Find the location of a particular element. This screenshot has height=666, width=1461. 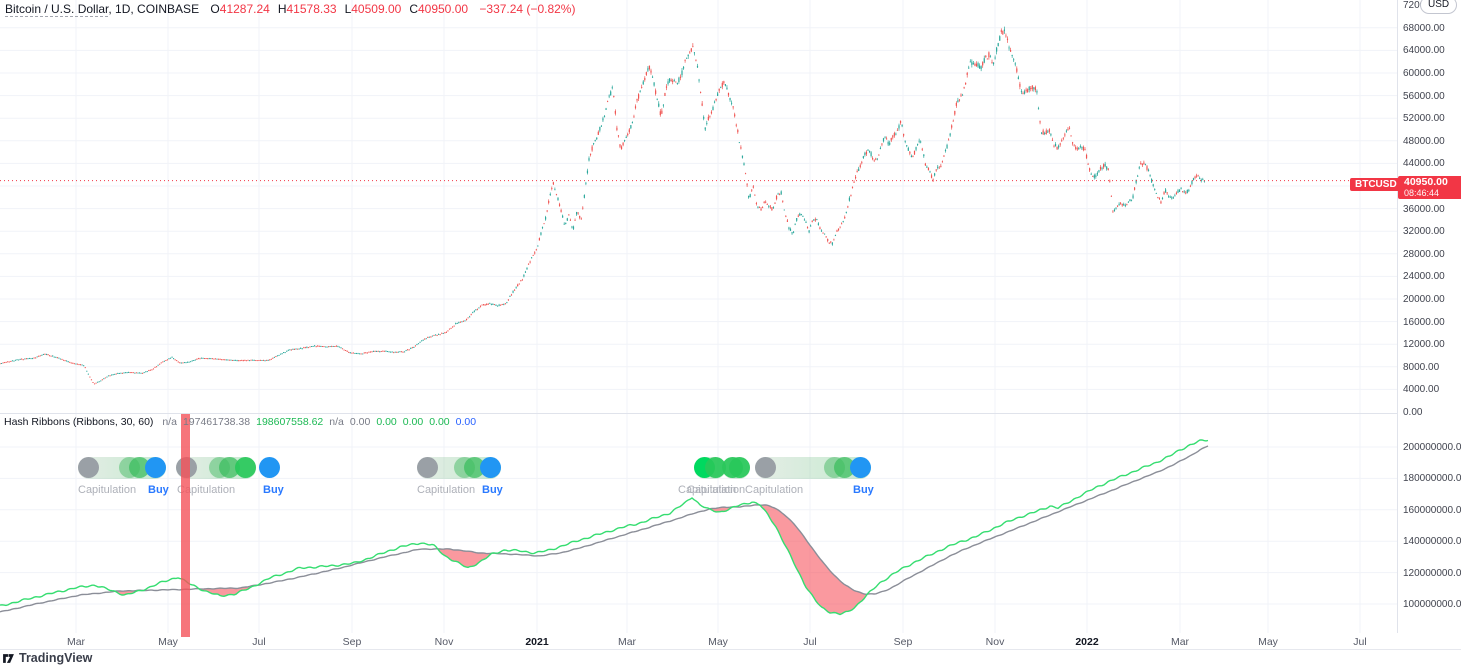

indicator-axis-label: 180000000.00 is located at coordinates (1432, 479).